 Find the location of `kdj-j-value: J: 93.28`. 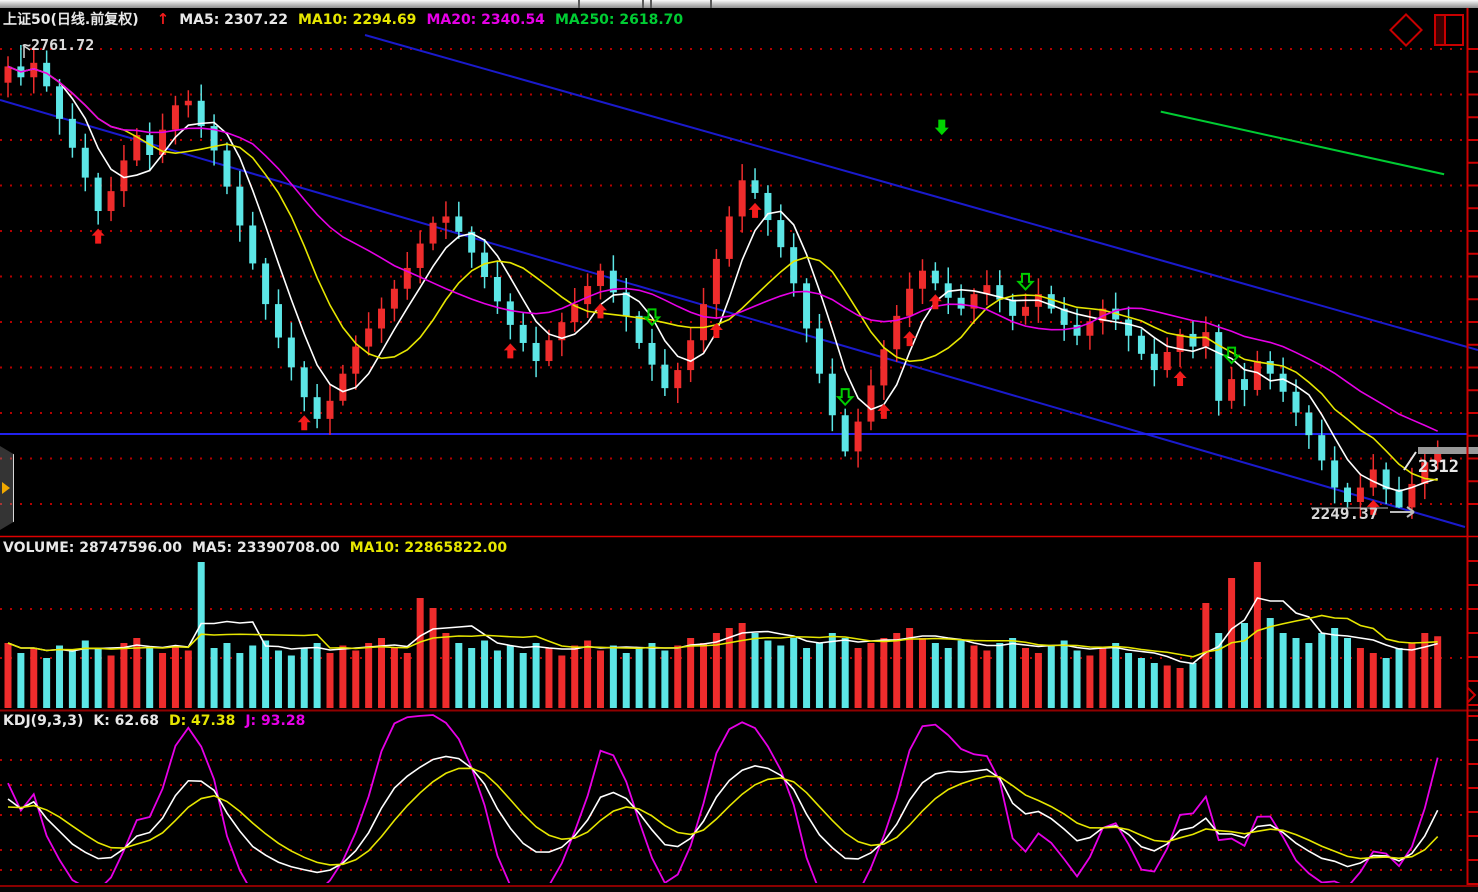

kdj-j-value: J: 93.28 is located at coordinates (275, 721).